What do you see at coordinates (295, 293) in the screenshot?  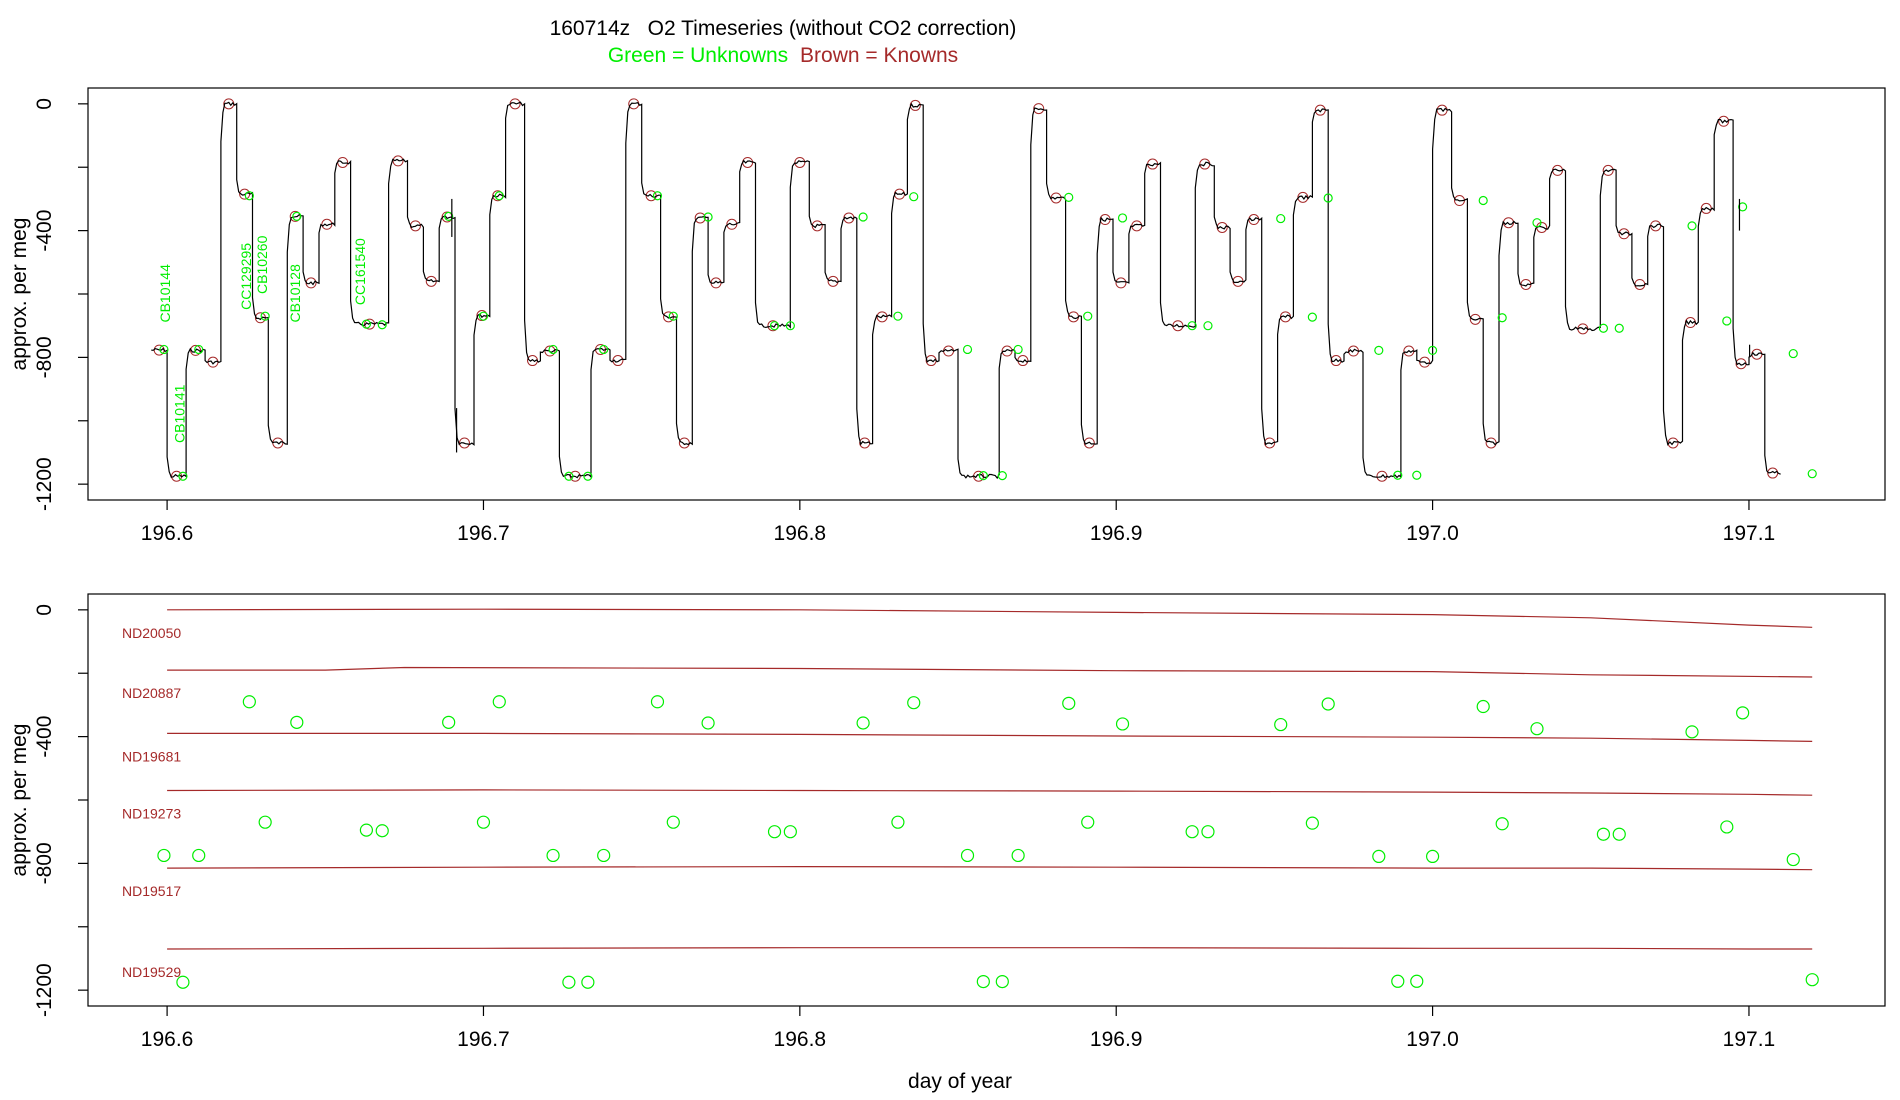 I see `sample-annotation: CB10128` at bounding box center [295, 293].